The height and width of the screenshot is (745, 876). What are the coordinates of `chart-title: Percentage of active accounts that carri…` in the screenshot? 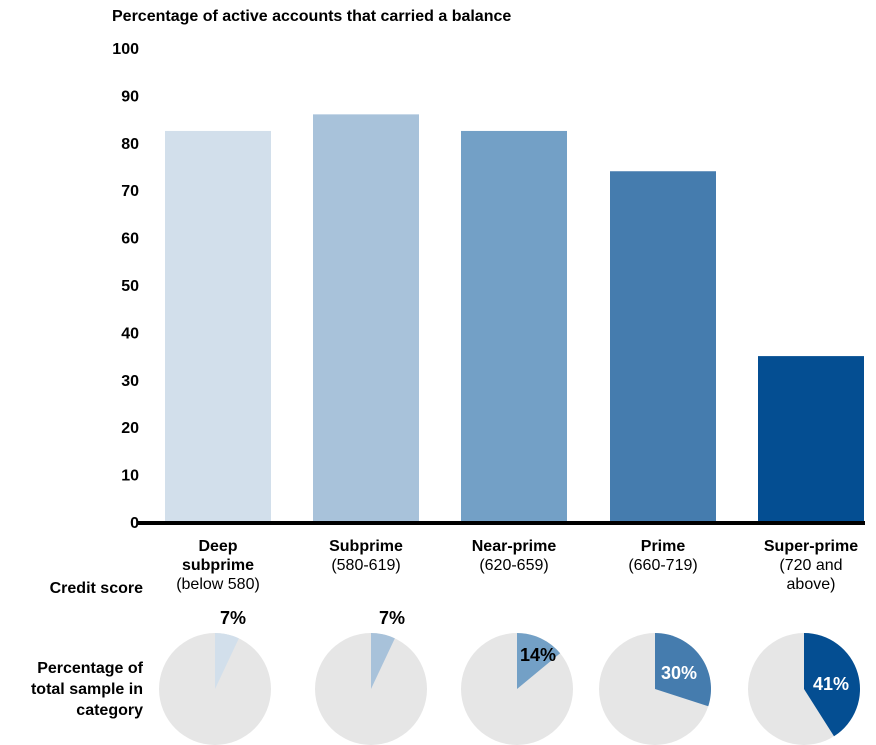 It's located at (311, 16).